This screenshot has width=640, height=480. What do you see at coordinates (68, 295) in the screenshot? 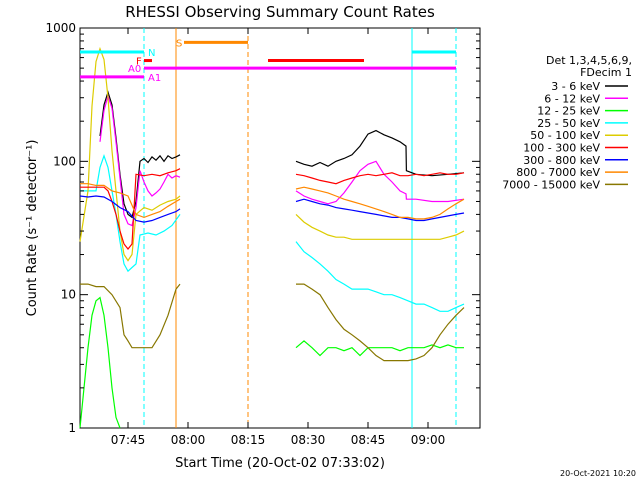
I see `y-tick-label-1: 10` at bounding box center [68, 295].